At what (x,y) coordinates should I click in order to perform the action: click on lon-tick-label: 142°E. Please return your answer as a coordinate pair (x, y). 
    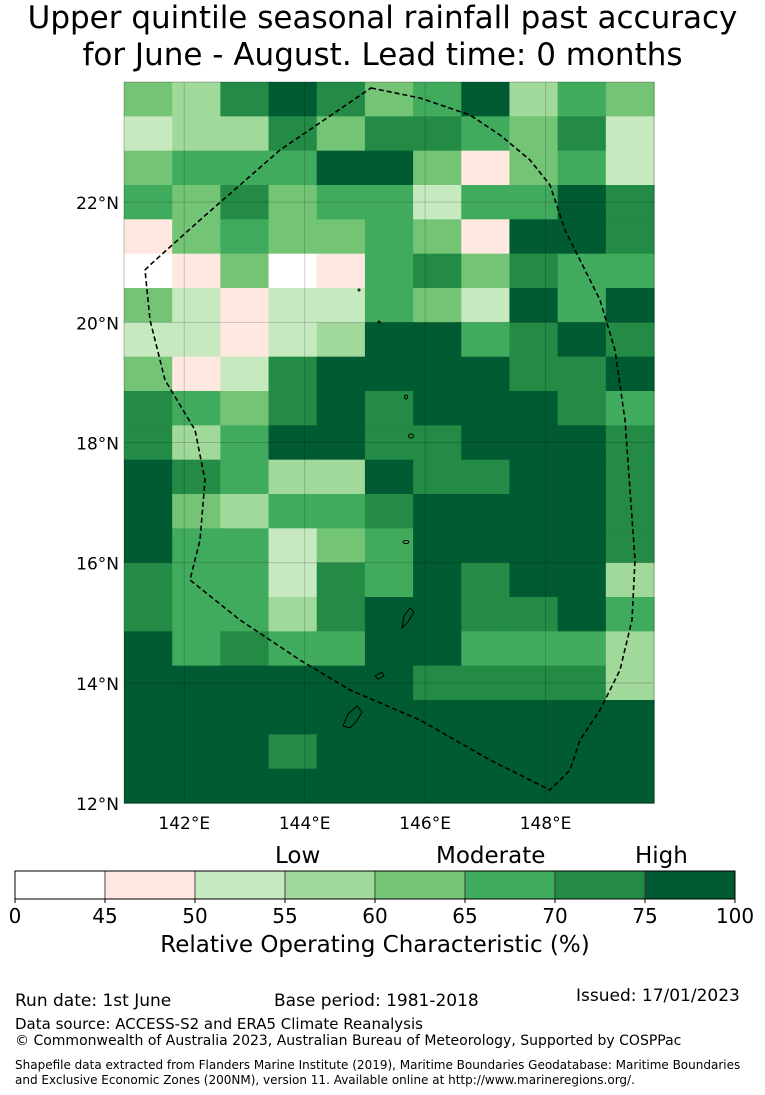
    Looking at the image, I should click on (184, 824).